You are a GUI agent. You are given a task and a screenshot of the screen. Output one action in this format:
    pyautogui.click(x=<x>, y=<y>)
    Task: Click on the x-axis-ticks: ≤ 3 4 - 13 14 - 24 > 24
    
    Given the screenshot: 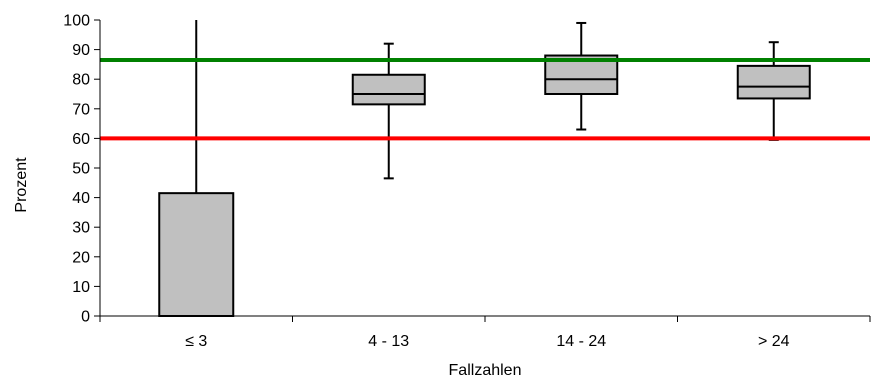 What is the action you would take?
    pyautogui.click(x=485, y=333)
    